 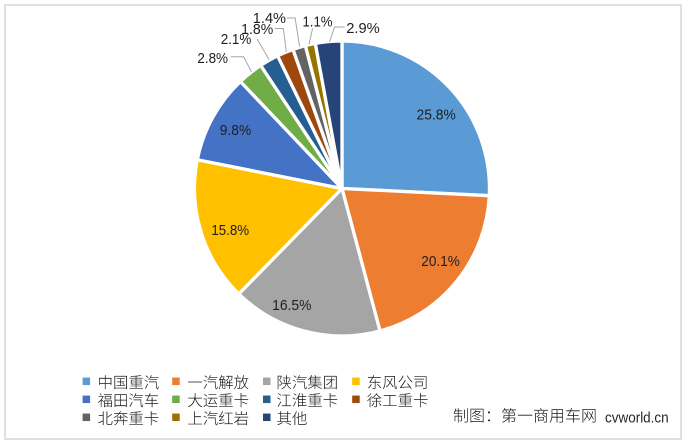 What do you see at coordinates (257, 29) in the screenshot?
I see `svg-text: 1.8%` at bounding box center [257, 29].